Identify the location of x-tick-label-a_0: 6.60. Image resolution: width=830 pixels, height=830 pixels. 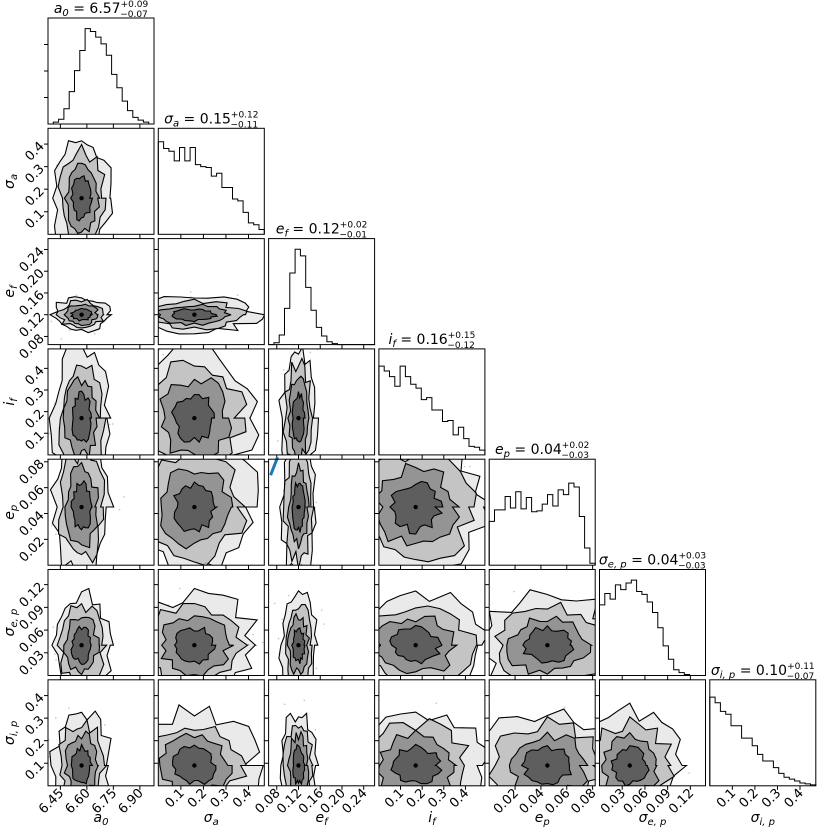
(78, 801).